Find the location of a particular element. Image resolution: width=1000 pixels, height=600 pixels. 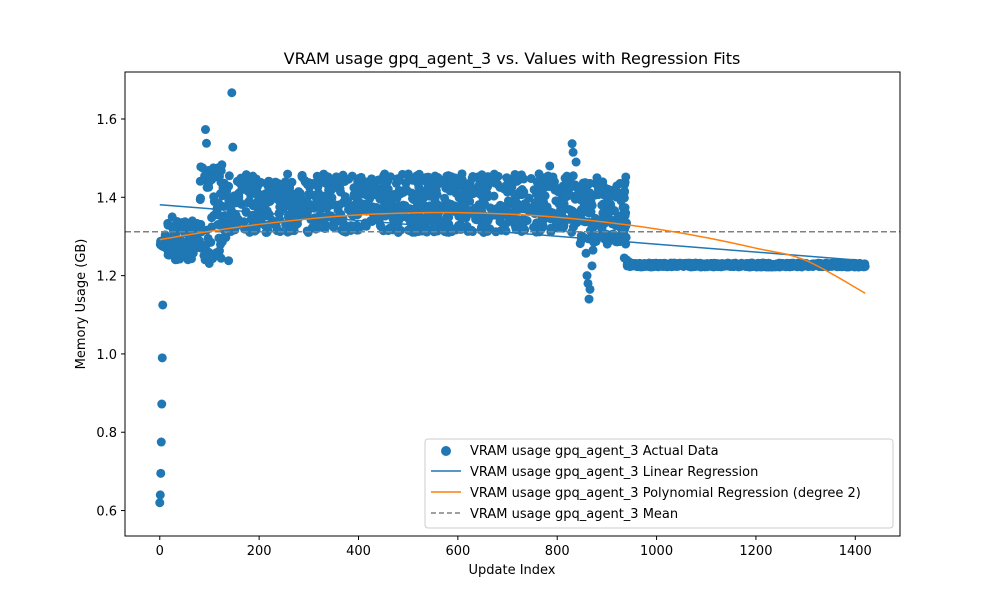

y-axis: 0.6 0.8 1.0 1.2 1.4 1.6 is located at coordinates (110, 316).